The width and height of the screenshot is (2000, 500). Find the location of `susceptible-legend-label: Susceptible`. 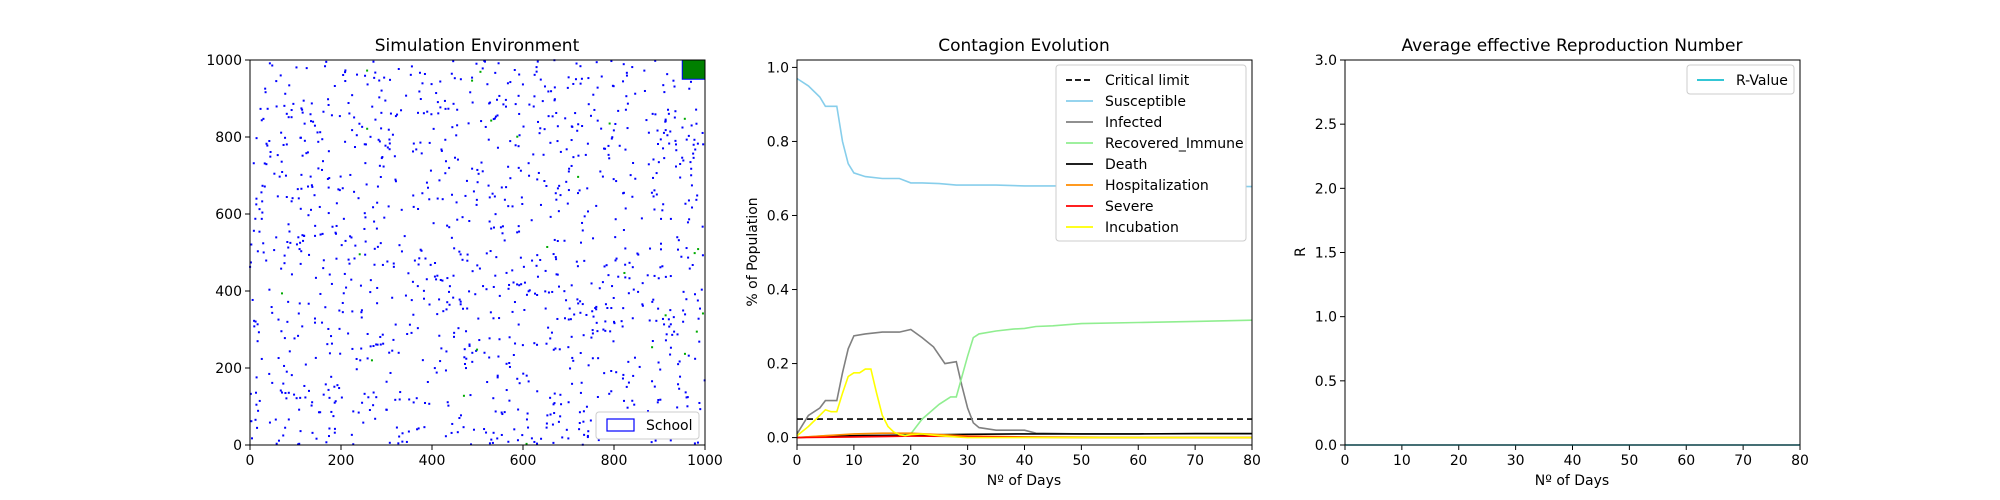

susceptible-legend-label: Susceptible is located at coordinates (1145, 102).